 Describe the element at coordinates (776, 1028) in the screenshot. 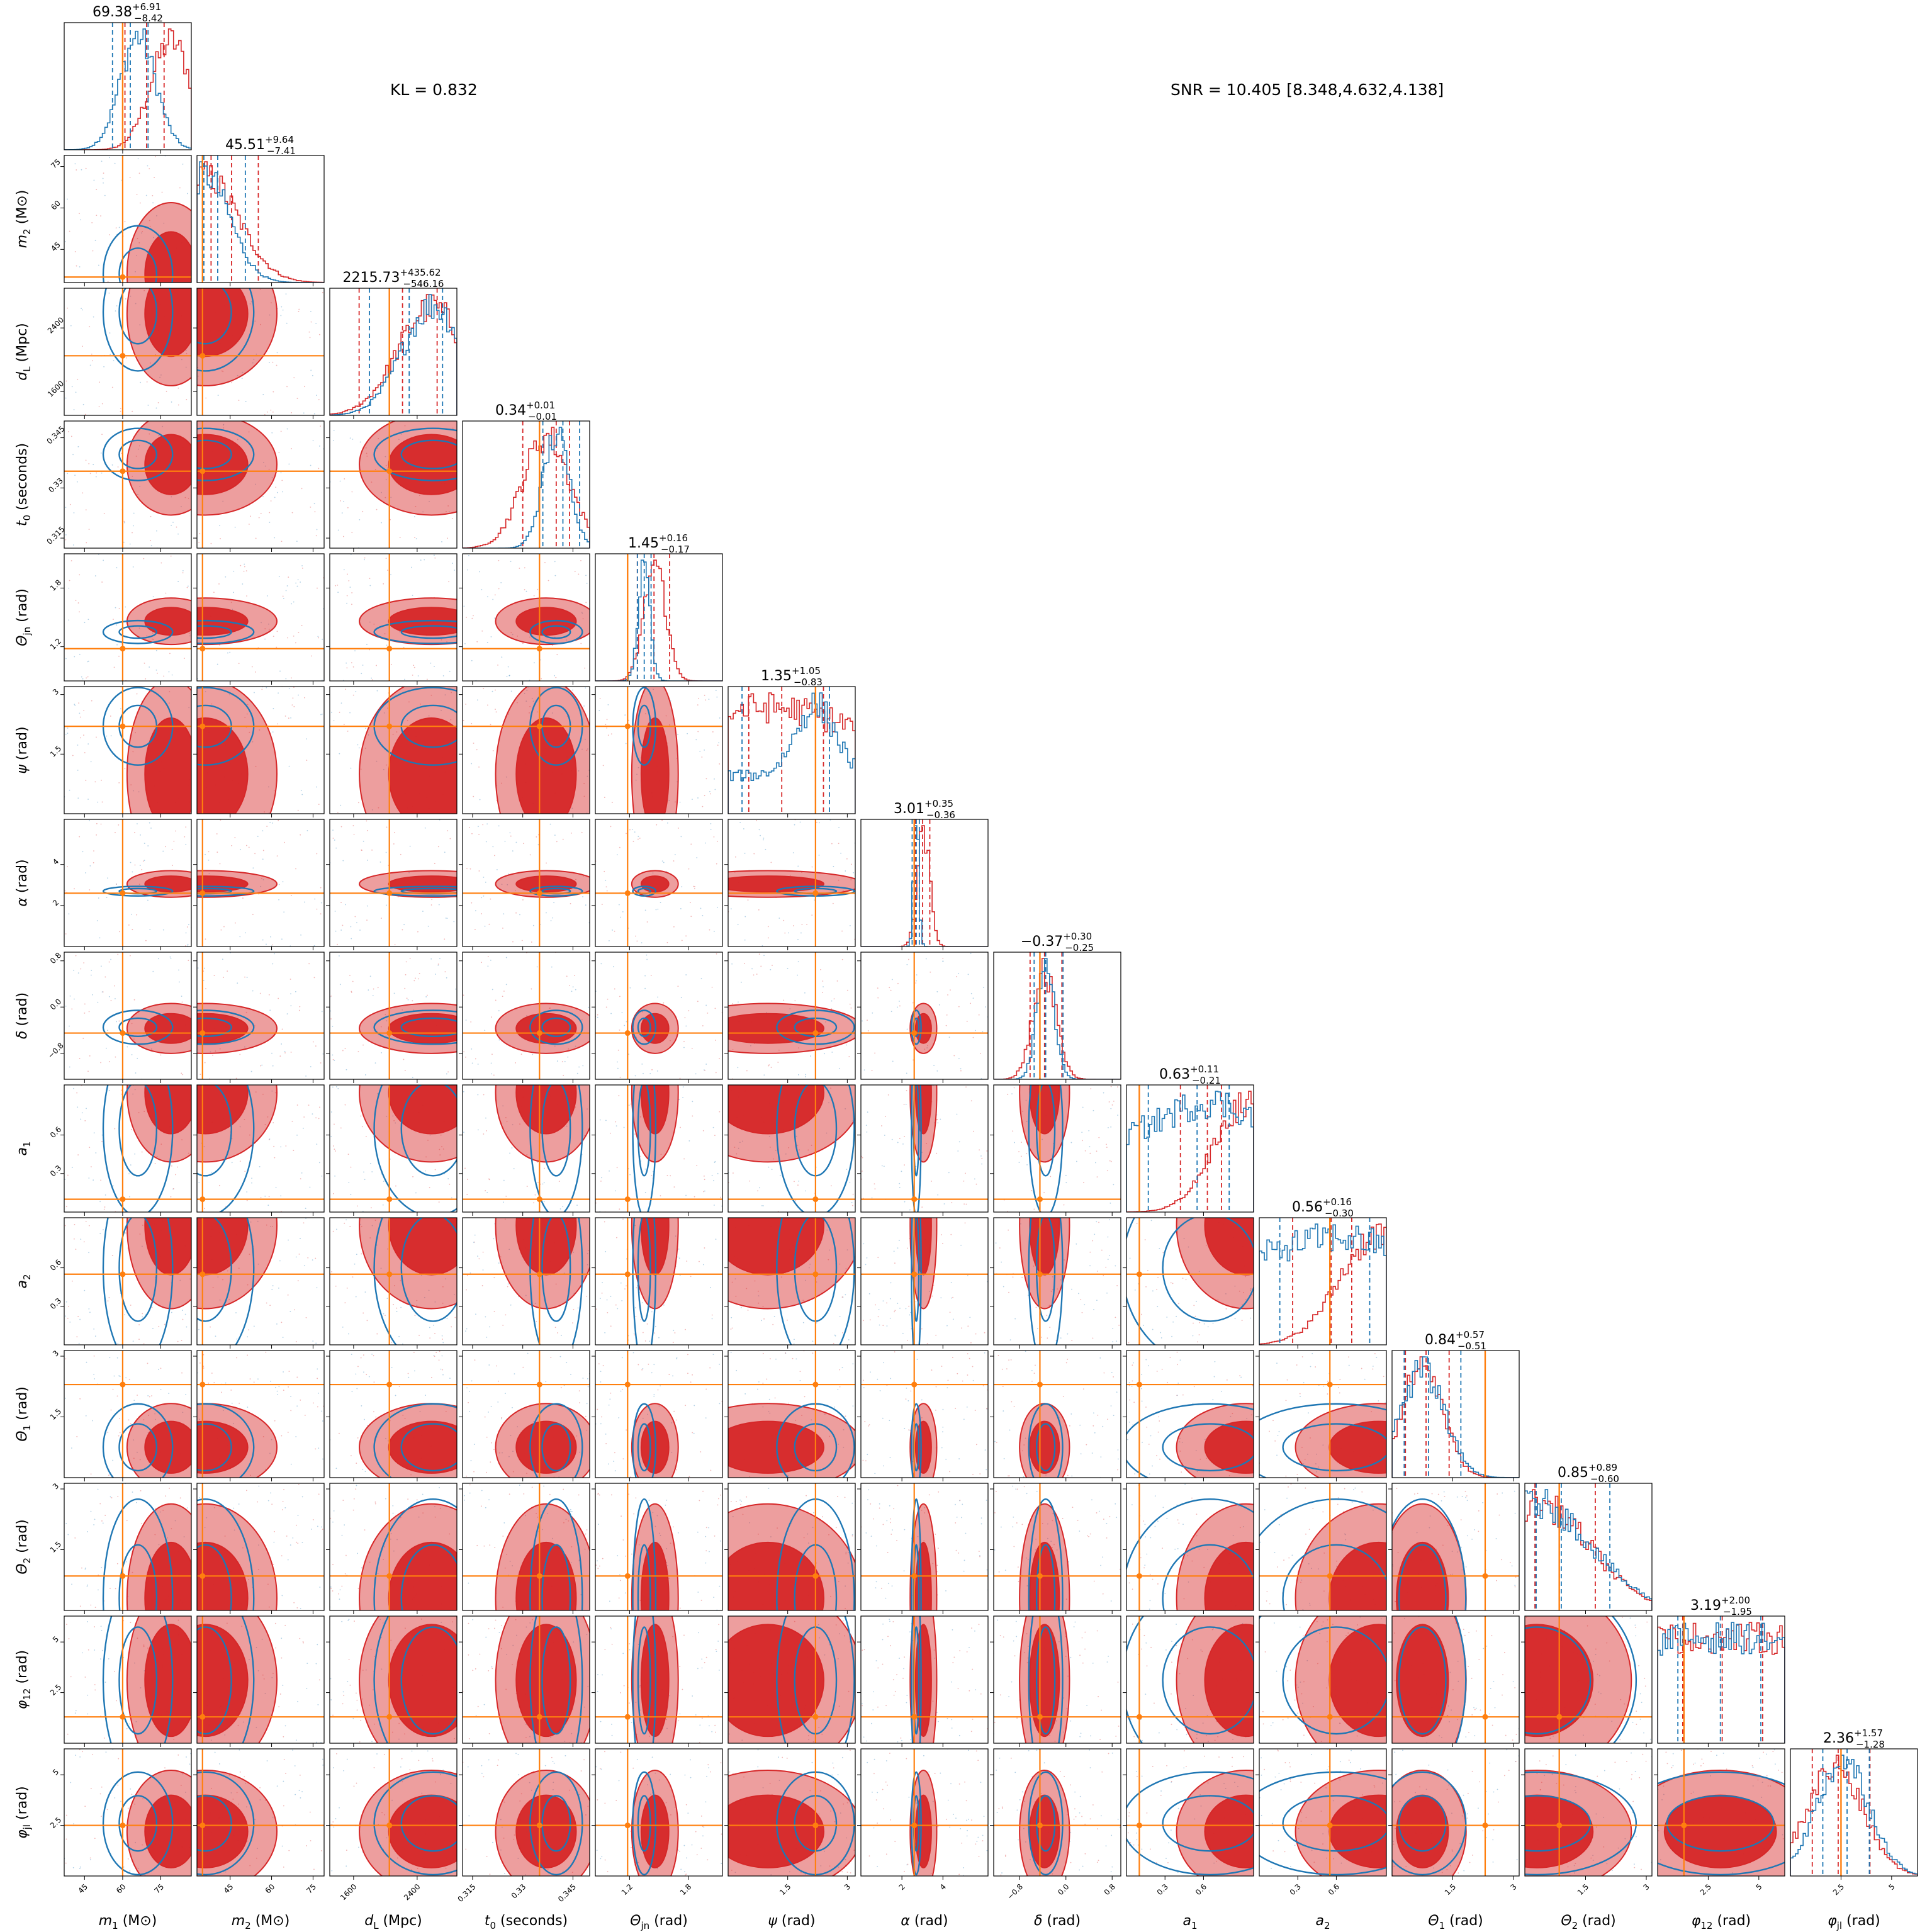

I see `contour-inner-a` at that location.